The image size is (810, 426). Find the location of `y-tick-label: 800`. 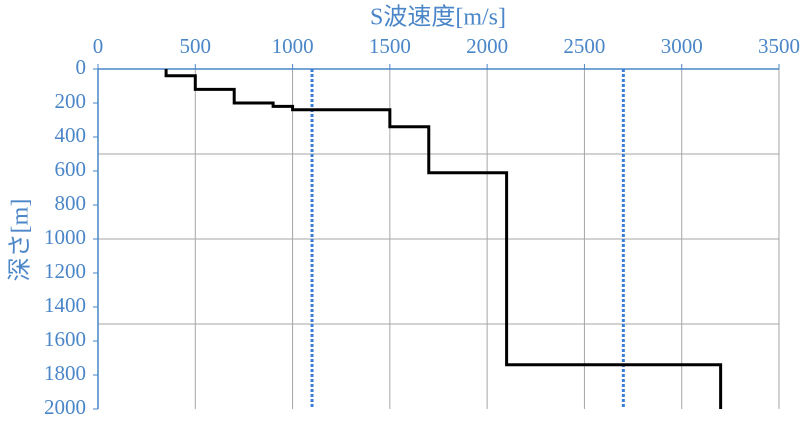

y-tick-label: 800 is located at coordinates (71, 203).